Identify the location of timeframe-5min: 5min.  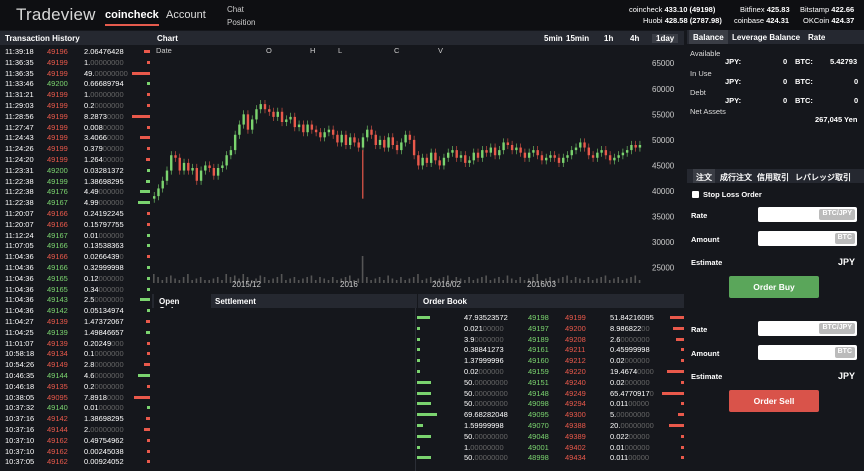
(553, 38).